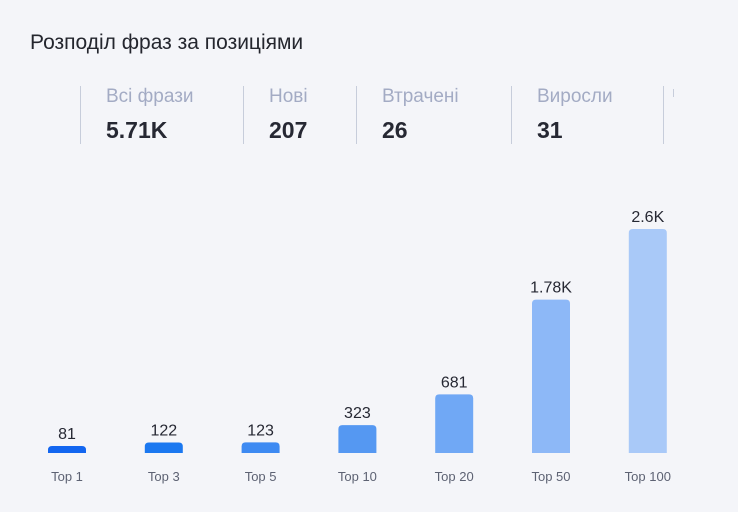 The image size is (738, 512). What do you see at coordinates (163, 430) in the screenshot?
I see `data-label: 122` at bounding box center [163, 430].